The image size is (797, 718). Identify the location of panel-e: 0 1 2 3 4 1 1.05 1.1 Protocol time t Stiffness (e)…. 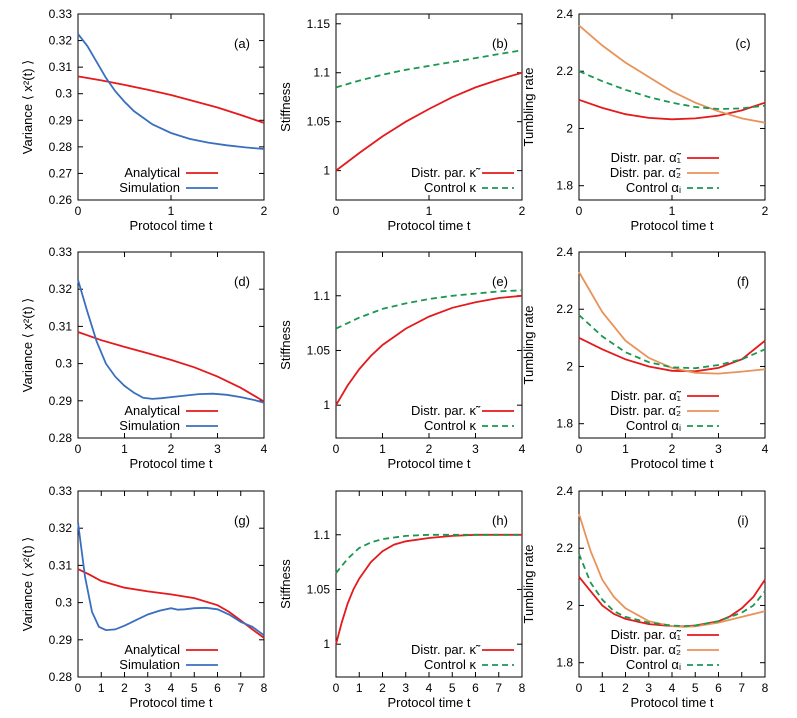
(402, 361).